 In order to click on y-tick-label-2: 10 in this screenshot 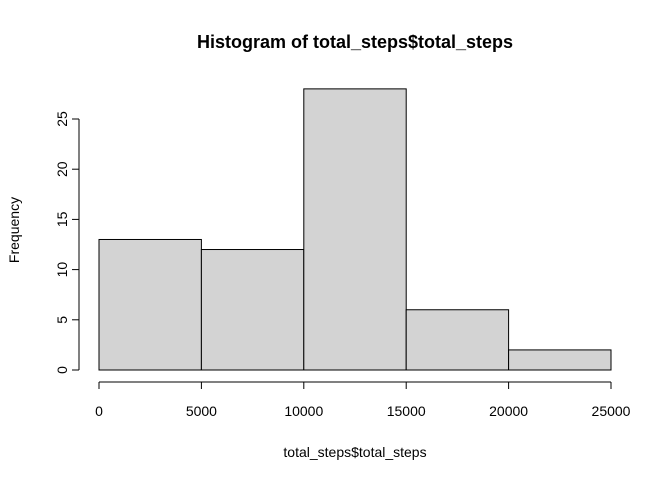, I will do `click(62, 270)`.